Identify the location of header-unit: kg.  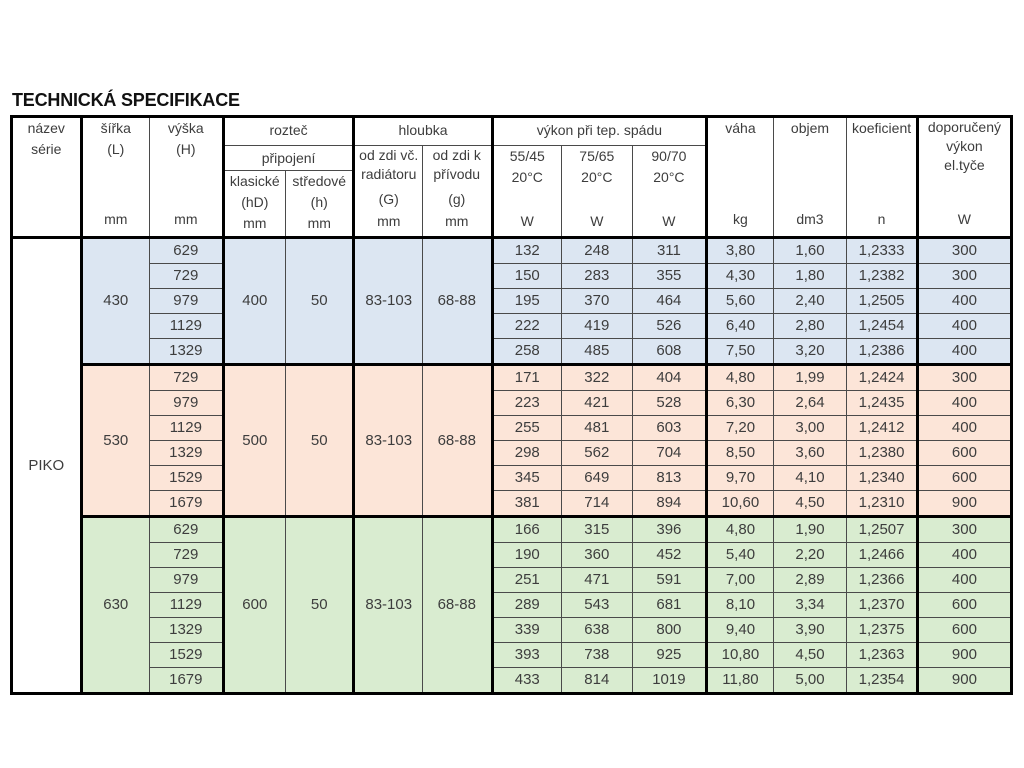
(740, 219).